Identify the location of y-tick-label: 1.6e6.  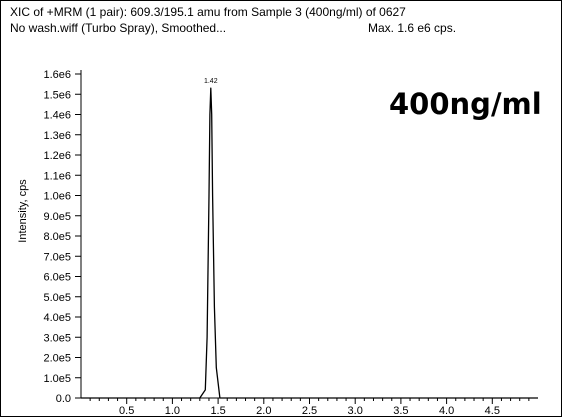
(57, 75).